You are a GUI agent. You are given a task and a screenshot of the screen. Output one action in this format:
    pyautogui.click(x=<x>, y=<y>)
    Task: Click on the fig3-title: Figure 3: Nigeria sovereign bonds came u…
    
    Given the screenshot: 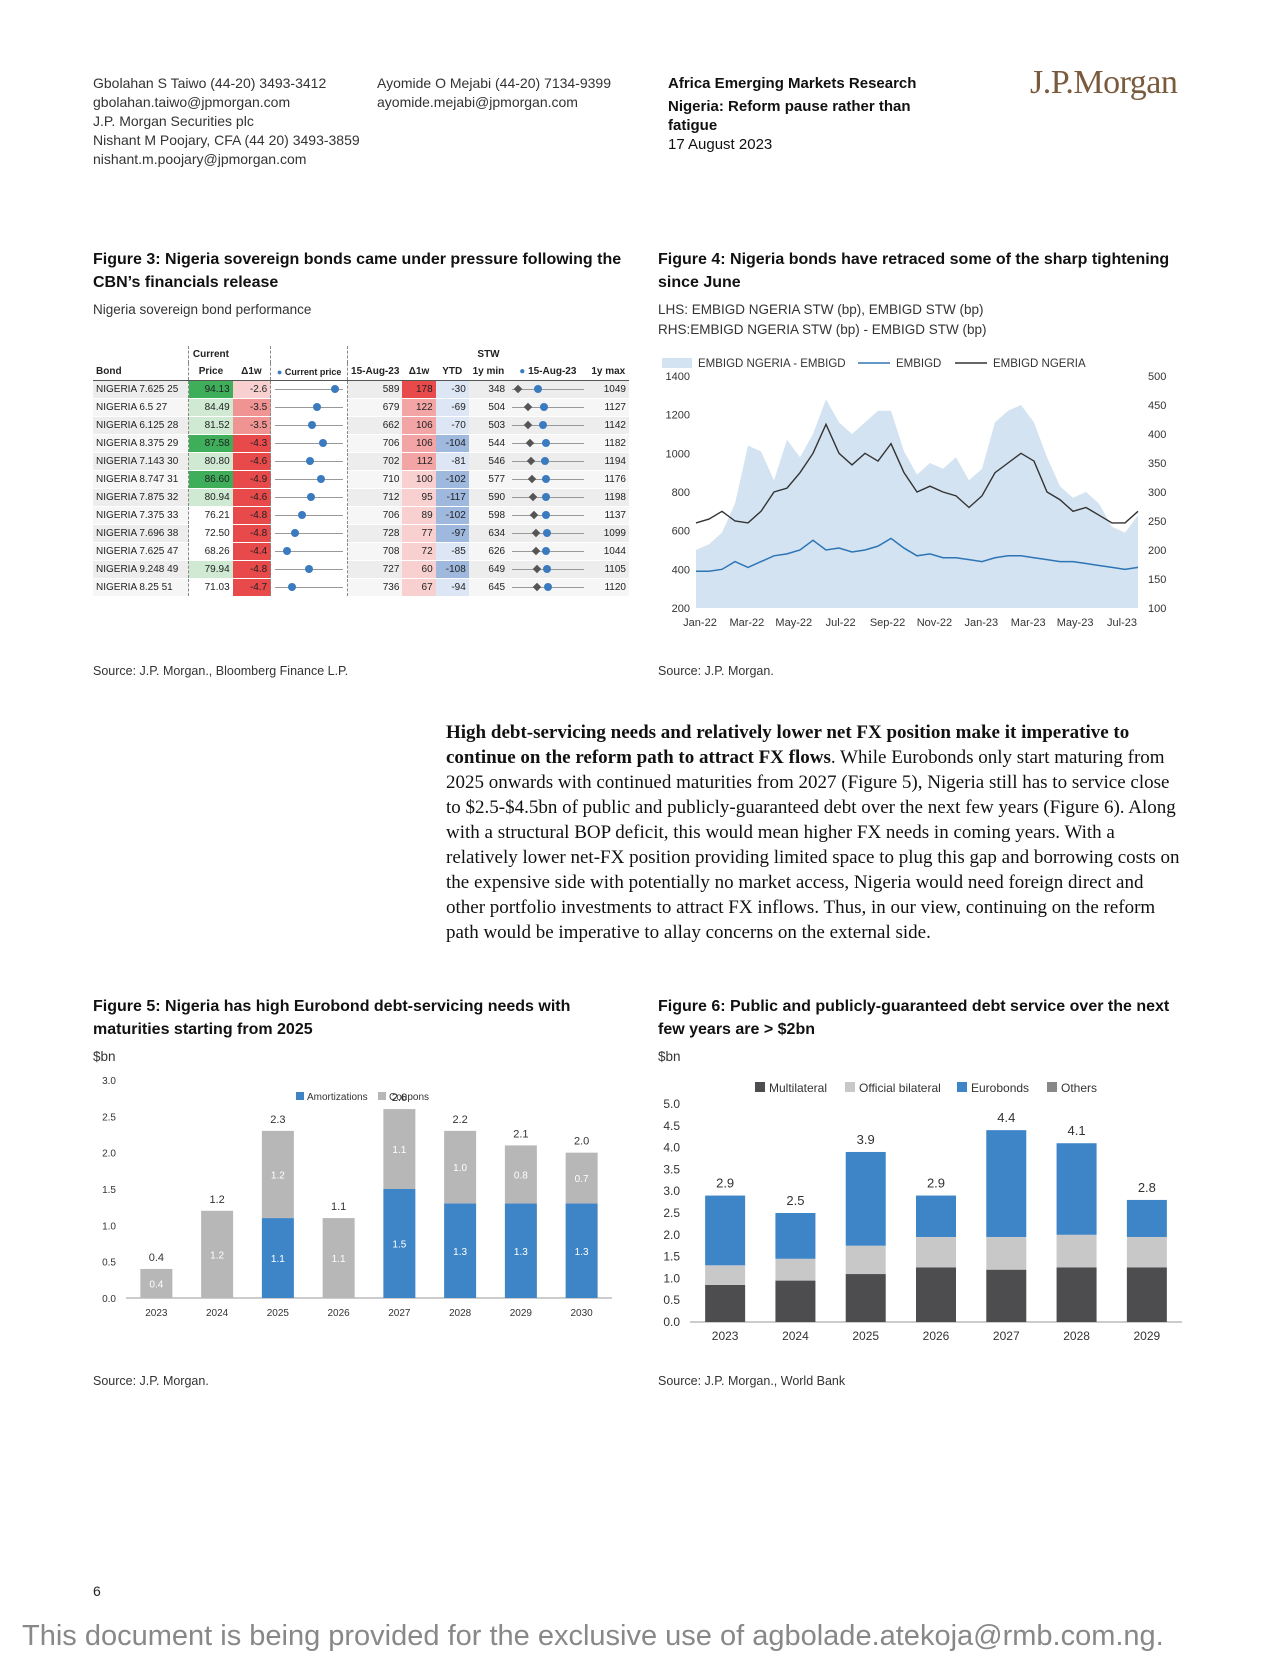 What is the action you would take?
    pyautogui.click(x=357, y=271)
    